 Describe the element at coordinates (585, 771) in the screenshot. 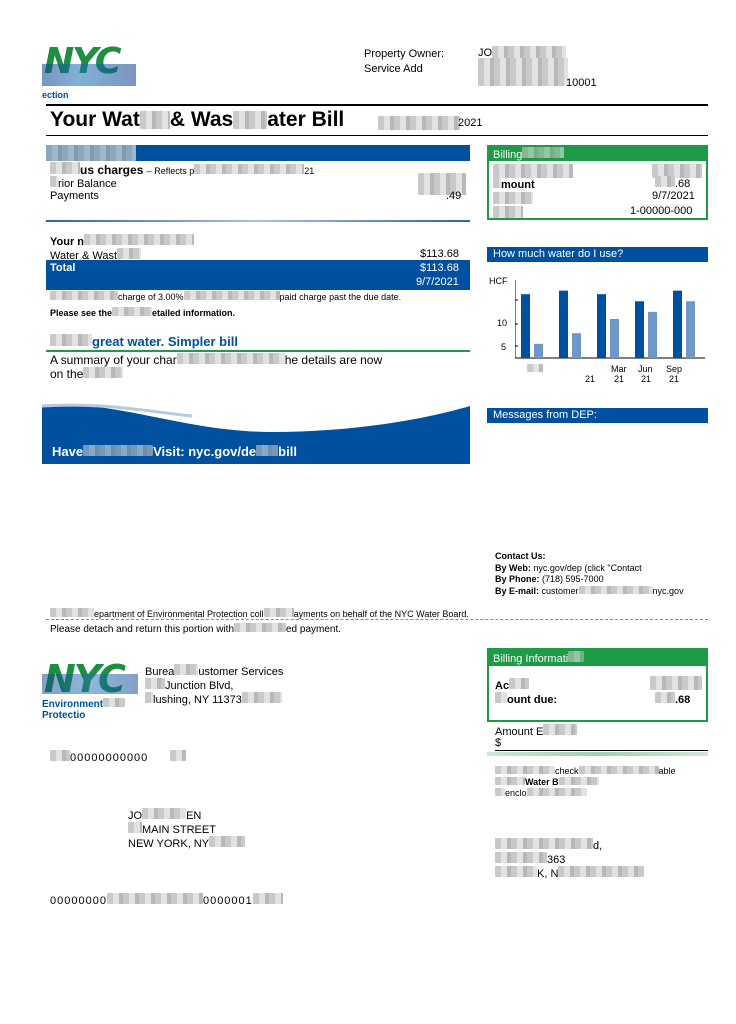

I see `check-instruction-1: check able` at that location.